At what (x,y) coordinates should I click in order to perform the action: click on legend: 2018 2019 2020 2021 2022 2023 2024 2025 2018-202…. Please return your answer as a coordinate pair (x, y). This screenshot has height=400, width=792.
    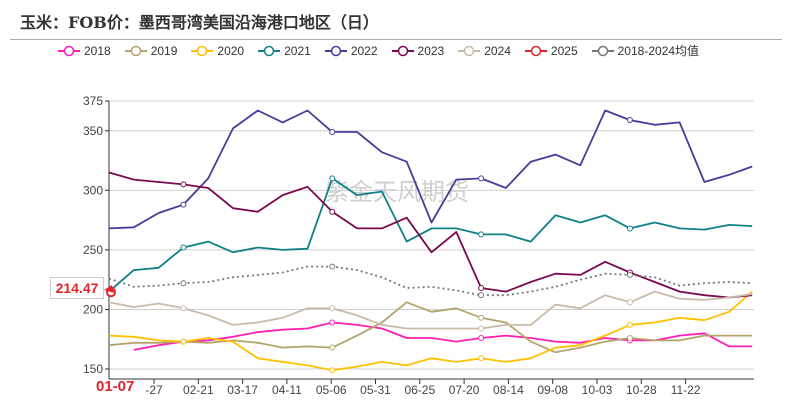
    Looking at the image, I should click on (378, 50).